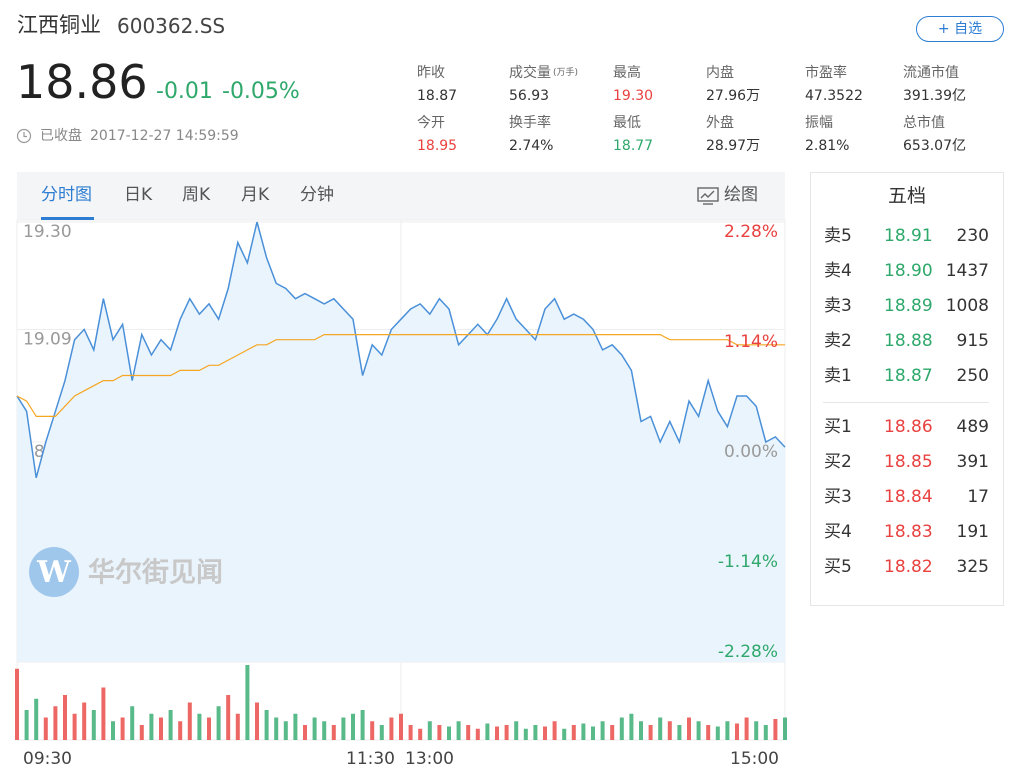  Describe the element at coordinates (708, 196) in the screenshot. I see `draw-icon` at that location.